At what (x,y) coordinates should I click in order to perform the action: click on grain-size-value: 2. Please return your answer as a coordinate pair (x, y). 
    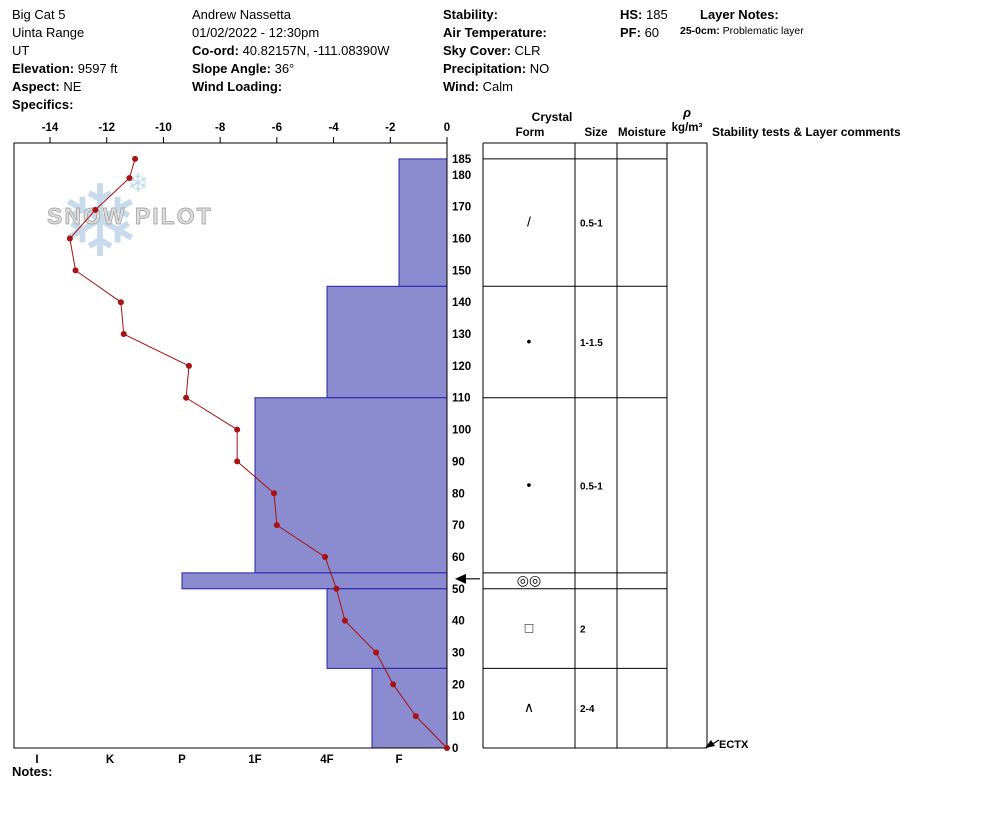
    Looking at the image, I should click on (583, 630).